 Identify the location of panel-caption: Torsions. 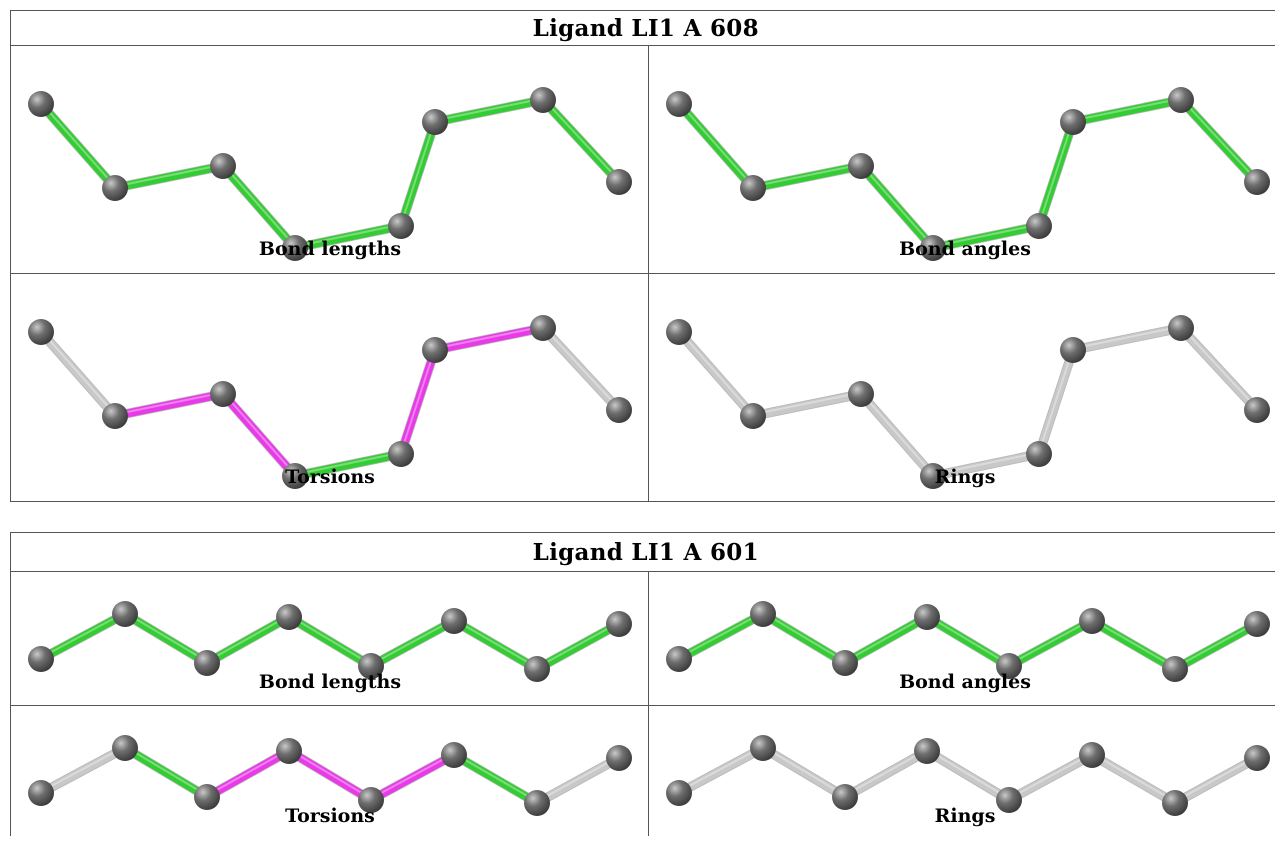
(330, 816).